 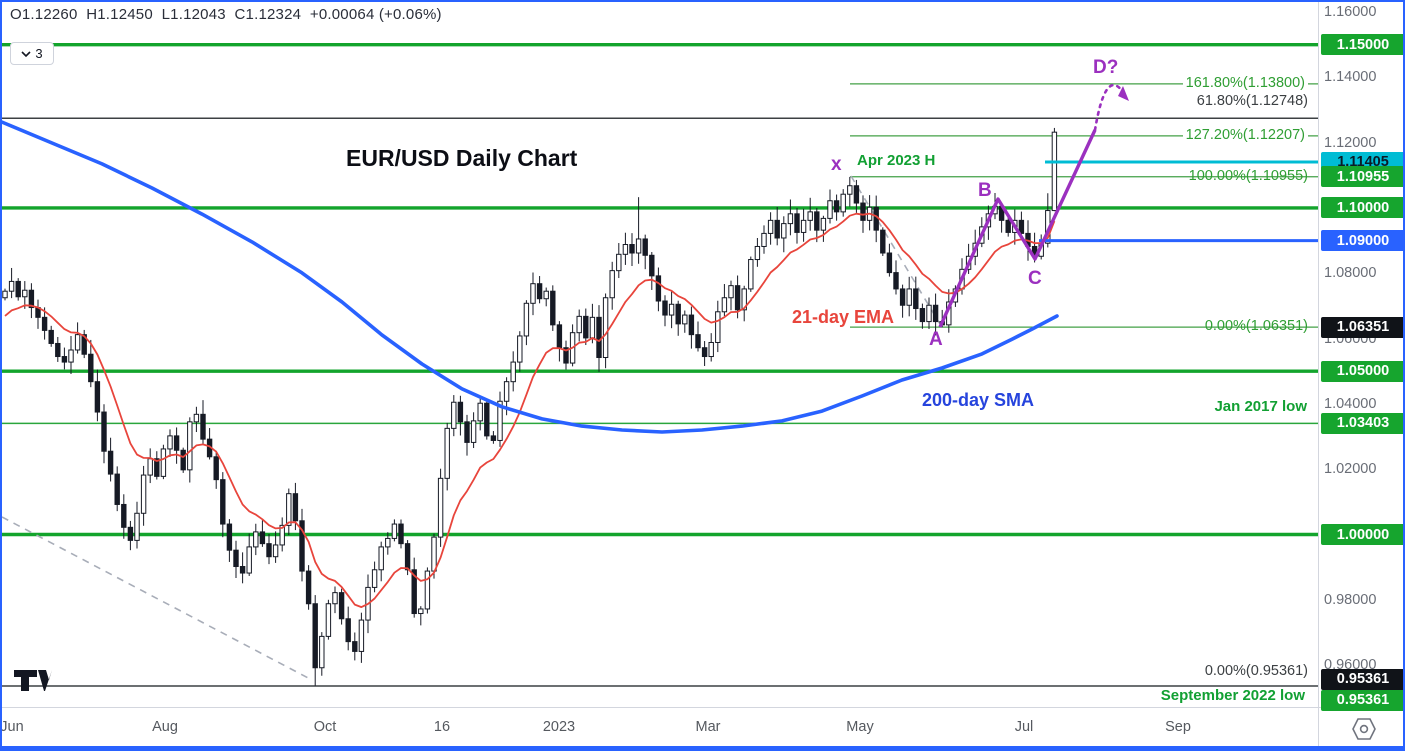 What do you see at coordinates (1035, 278) in the screenshot?
I see `wave-c-label: C` at bounding box center [1035, 278].